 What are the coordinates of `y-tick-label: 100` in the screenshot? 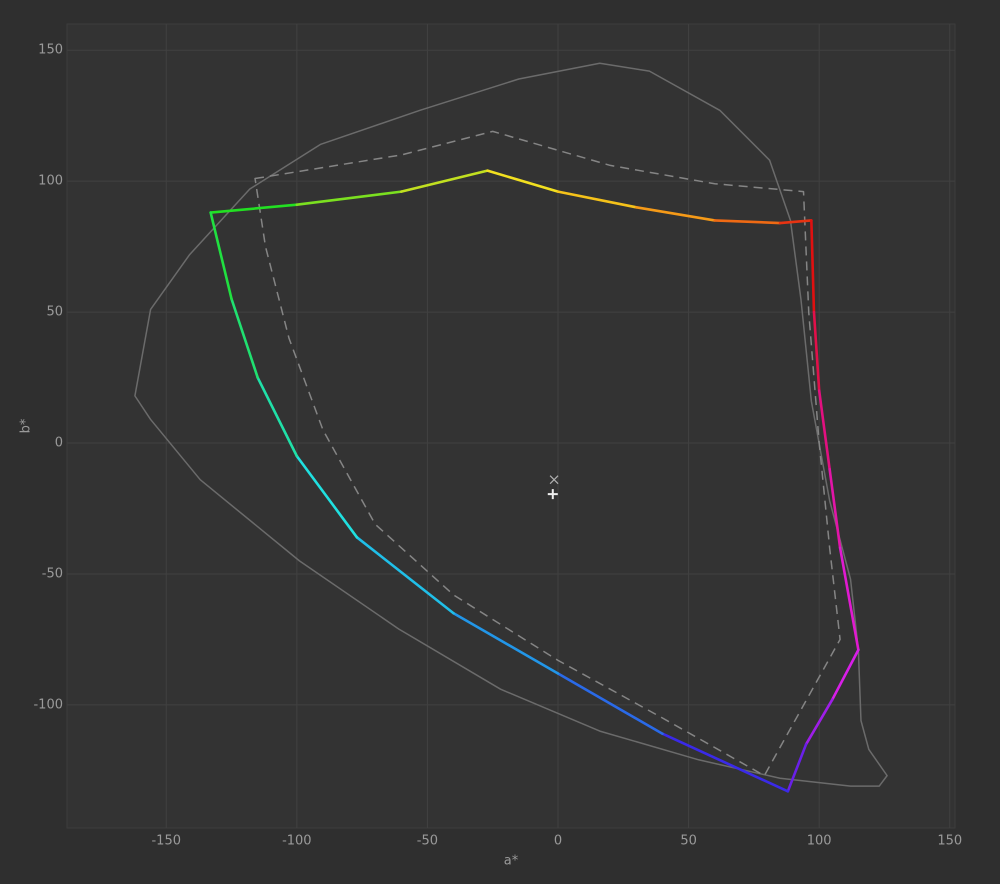 It's located at (50, 181).